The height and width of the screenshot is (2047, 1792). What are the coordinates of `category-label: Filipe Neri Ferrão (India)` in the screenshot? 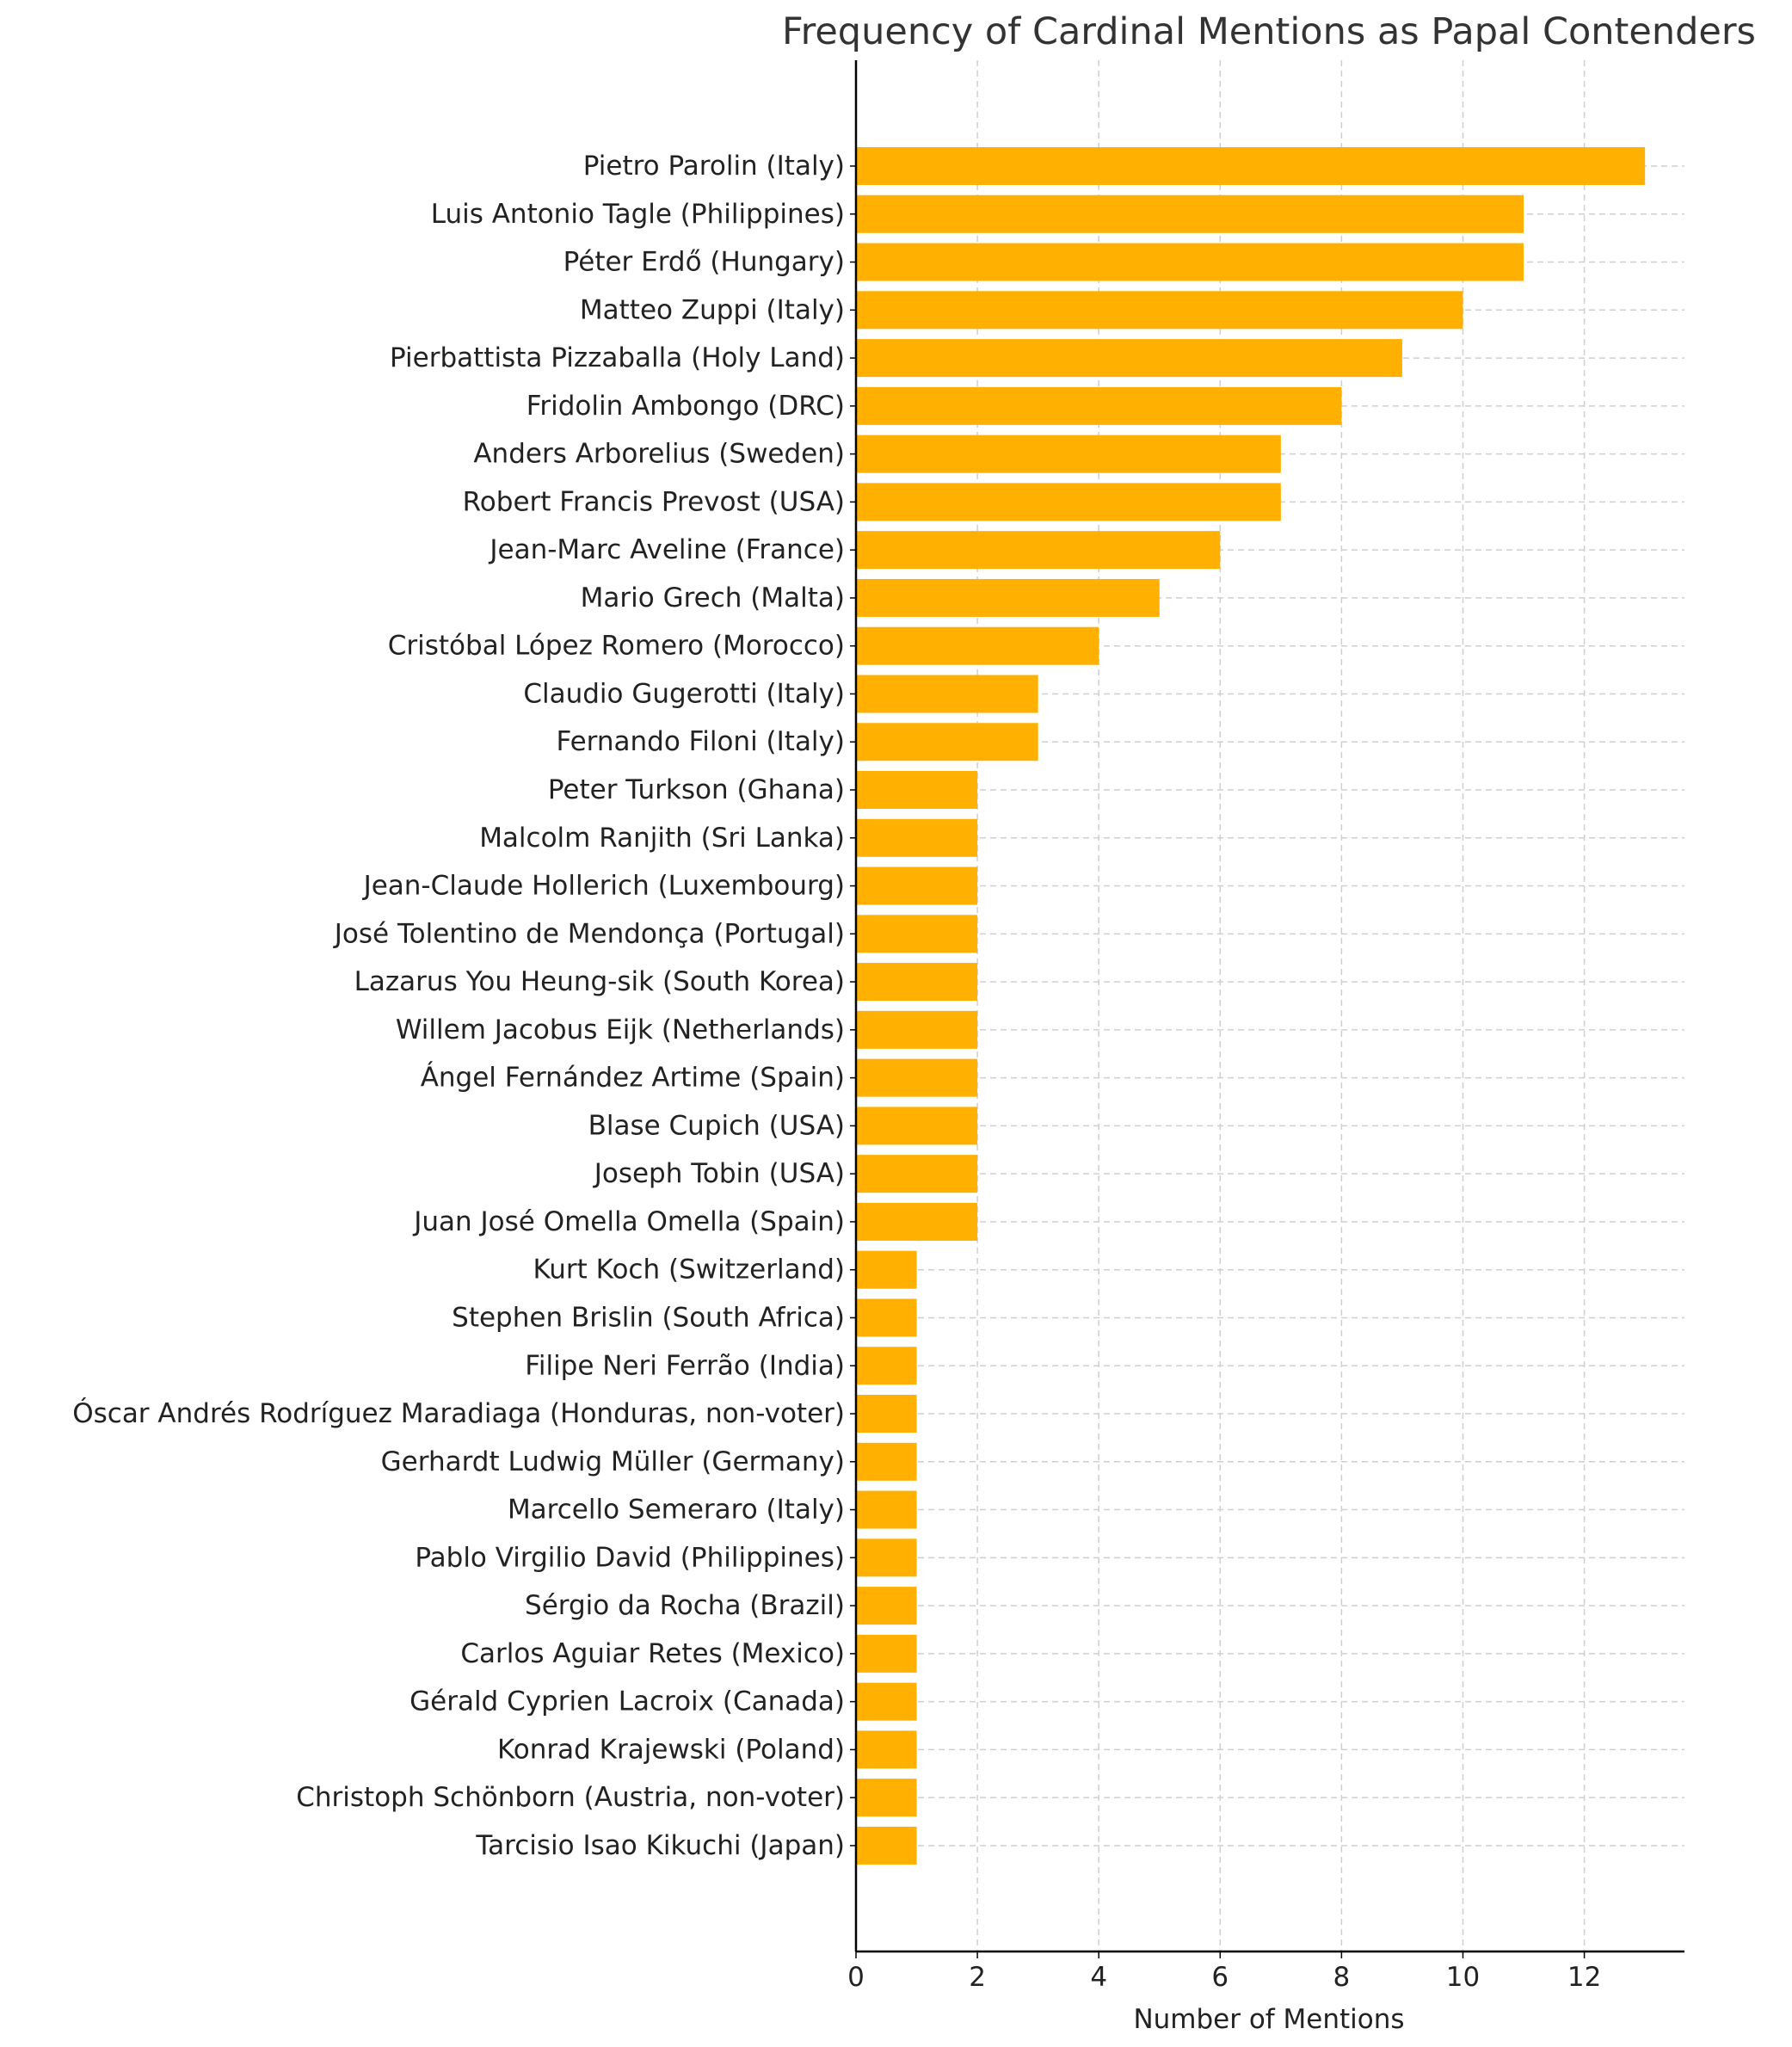 It's located at (685, 1366).